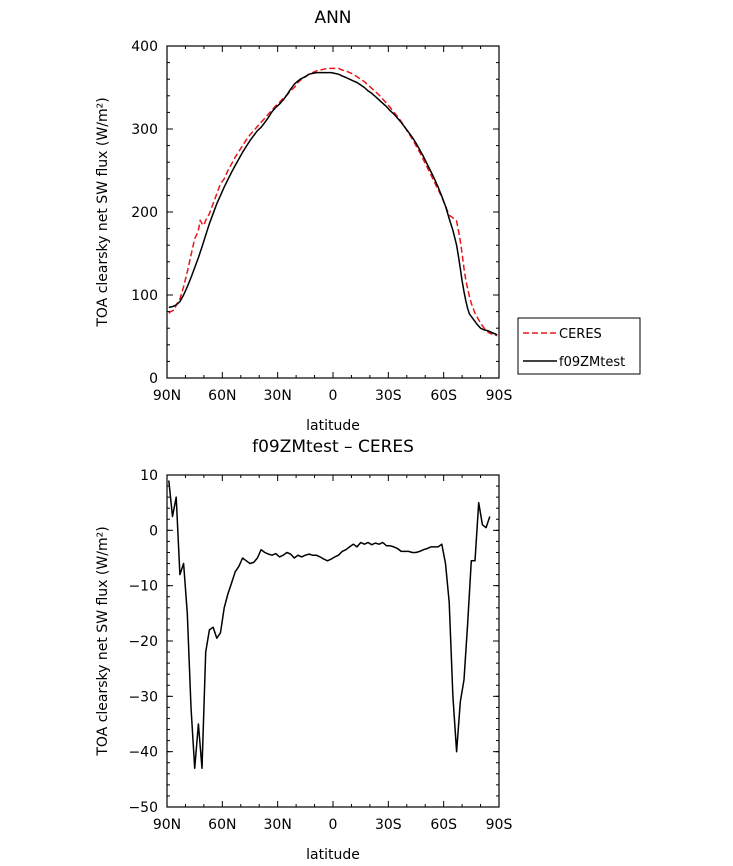 This screenshot has height=866, width=733. I want to click on bottom-y-axis-label: TOA clearsky net SW flux (W/m²), so click(103, 641).